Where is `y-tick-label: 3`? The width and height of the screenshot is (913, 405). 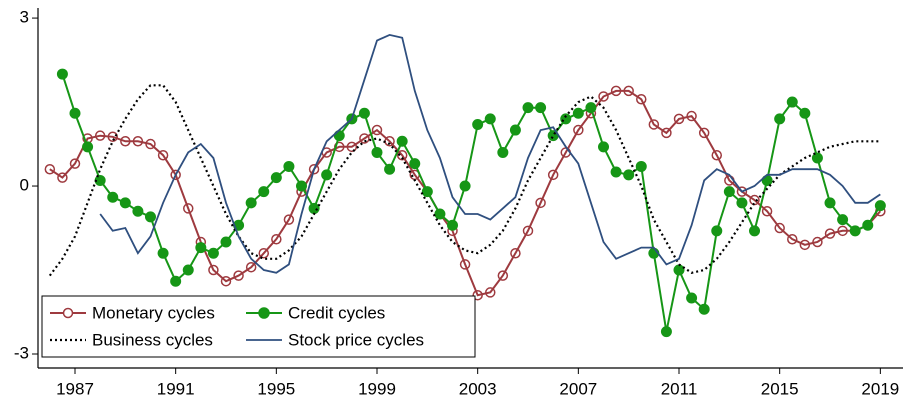
y-tick-label: 3 is located at coordinates (24, 17).